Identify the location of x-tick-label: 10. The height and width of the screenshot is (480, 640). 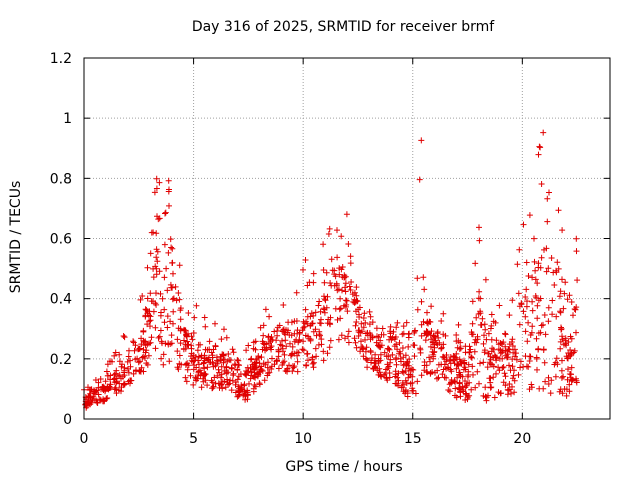
(303, 439).